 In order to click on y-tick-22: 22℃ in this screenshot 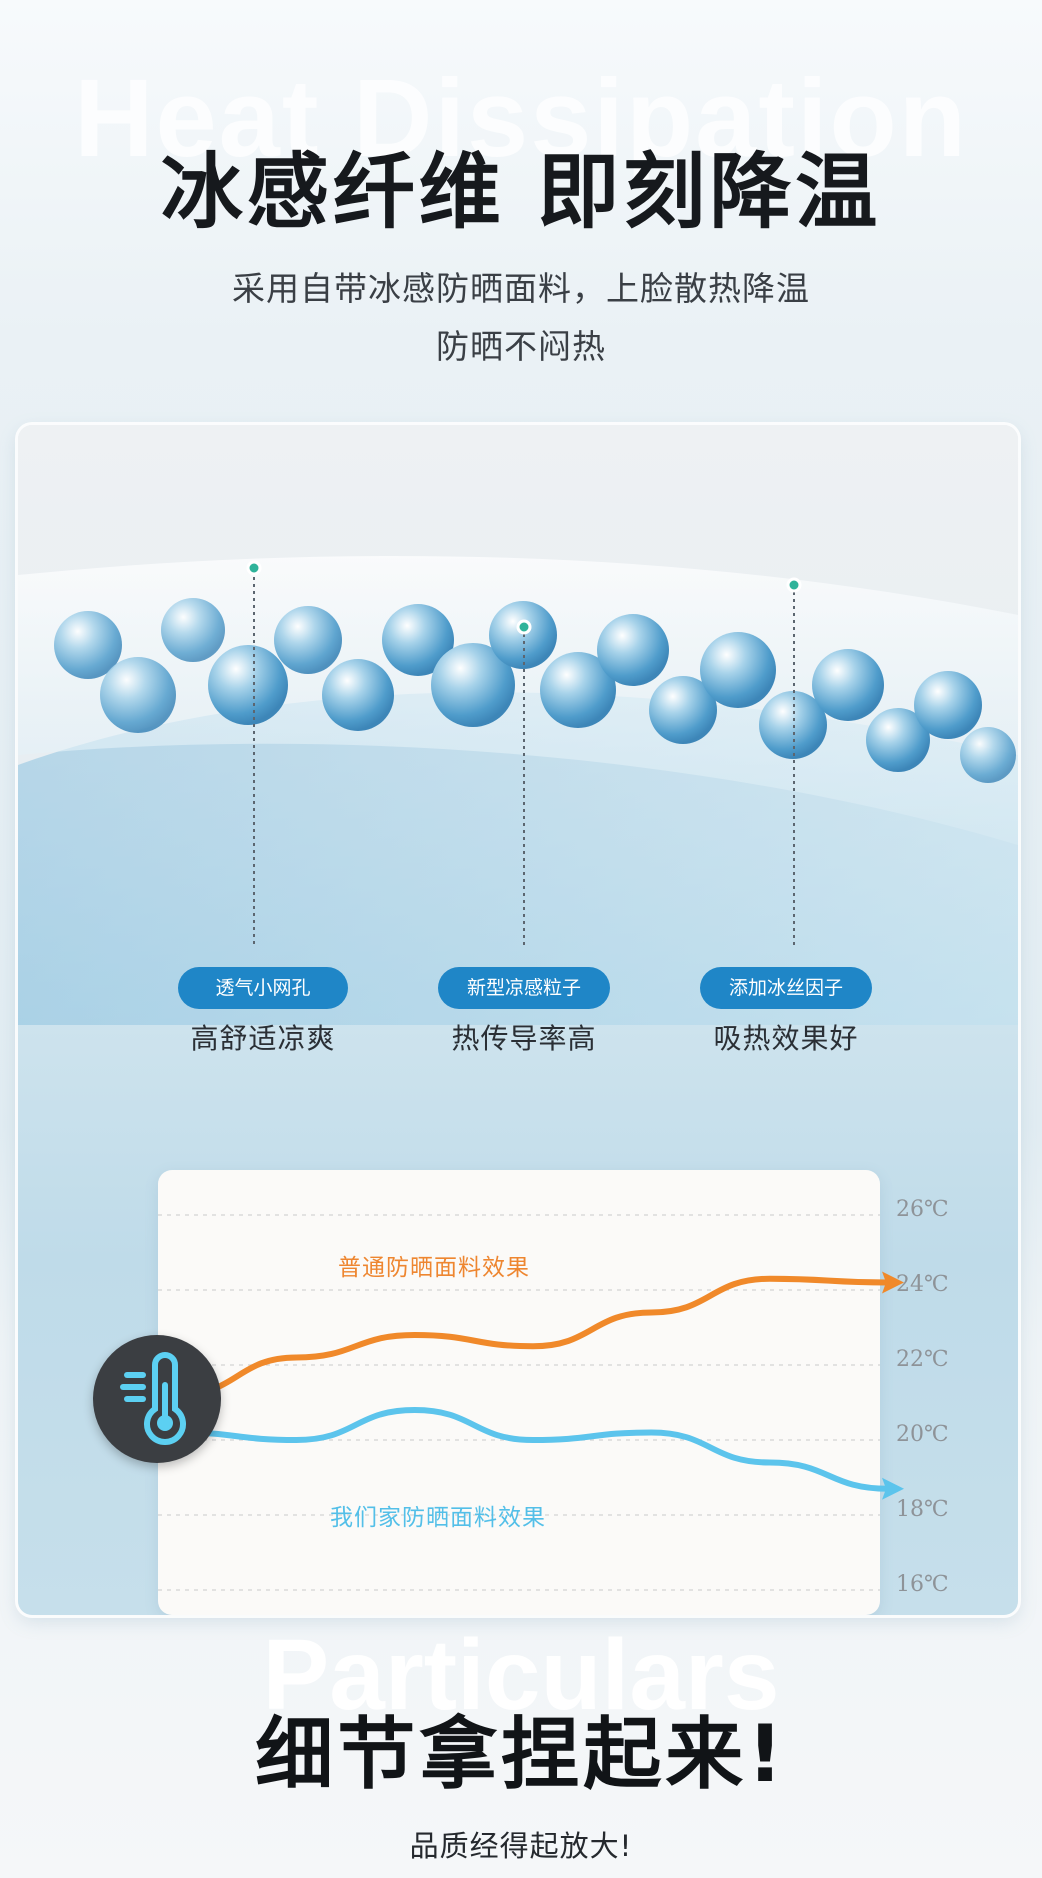, I will do `click(922, 1359)`.